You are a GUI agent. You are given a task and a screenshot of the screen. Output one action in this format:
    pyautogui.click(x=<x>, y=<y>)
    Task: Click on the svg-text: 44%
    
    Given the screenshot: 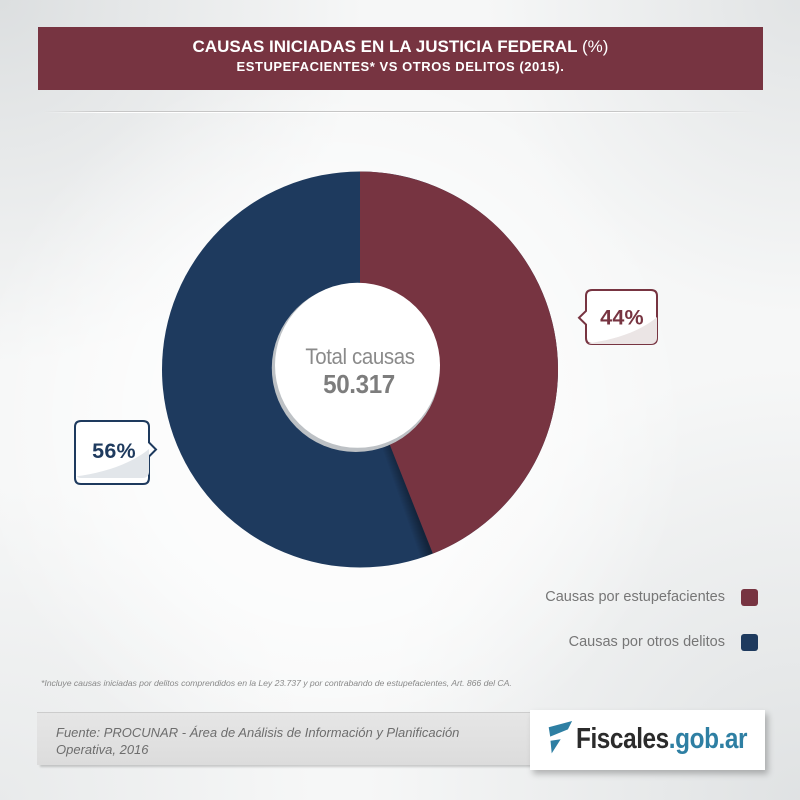 What is the action you would take?
    pyautogui.click(x=622, y=318)
    